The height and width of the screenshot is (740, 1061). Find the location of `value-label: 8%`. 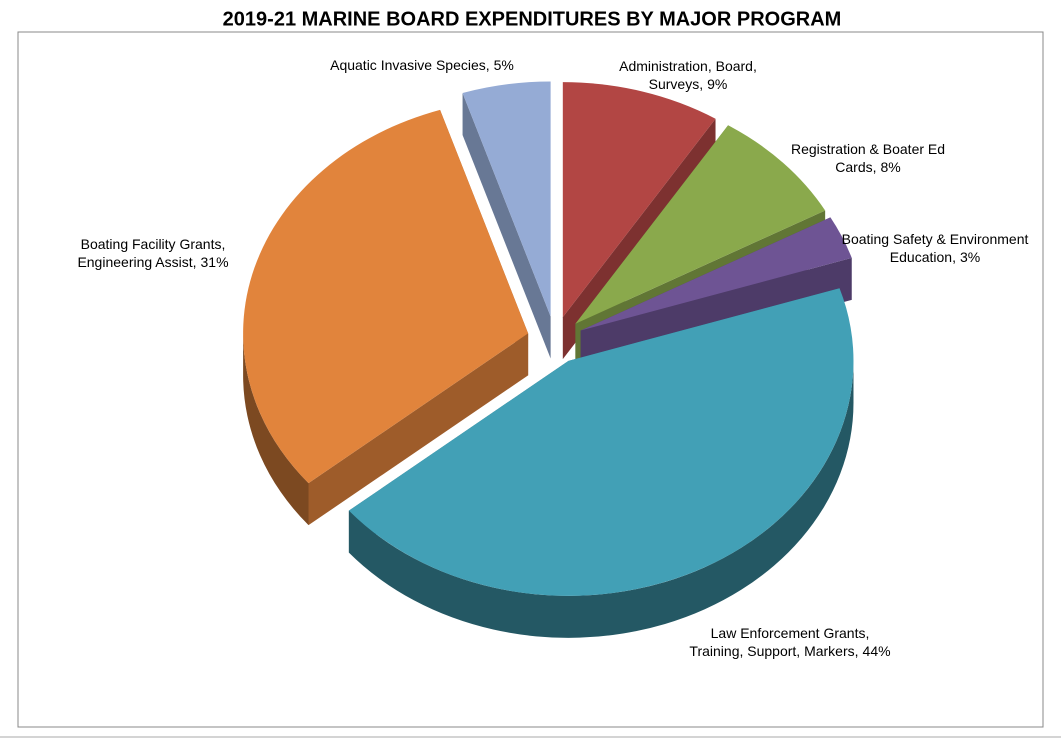

value-label: 8% is located at coordinates (890, 167).